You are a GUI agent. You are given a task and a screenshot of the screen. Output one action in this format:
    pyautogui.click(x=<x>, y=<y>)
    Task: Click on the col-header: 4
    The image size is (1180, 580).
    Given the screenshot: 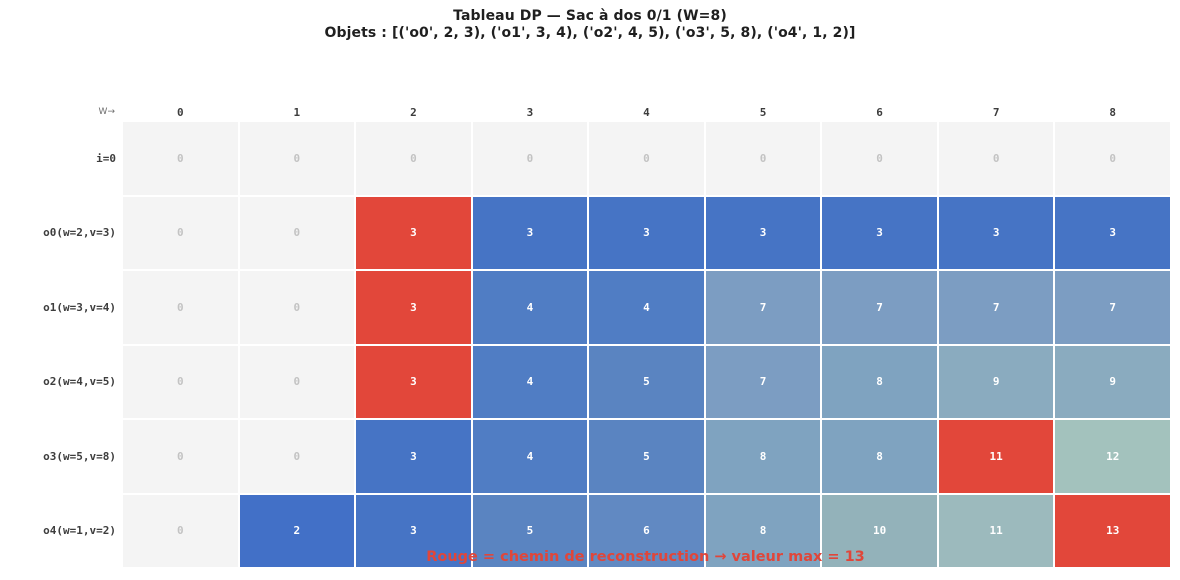 What is the action you would take?
    pyautogui.click(x=646, y=112)
    